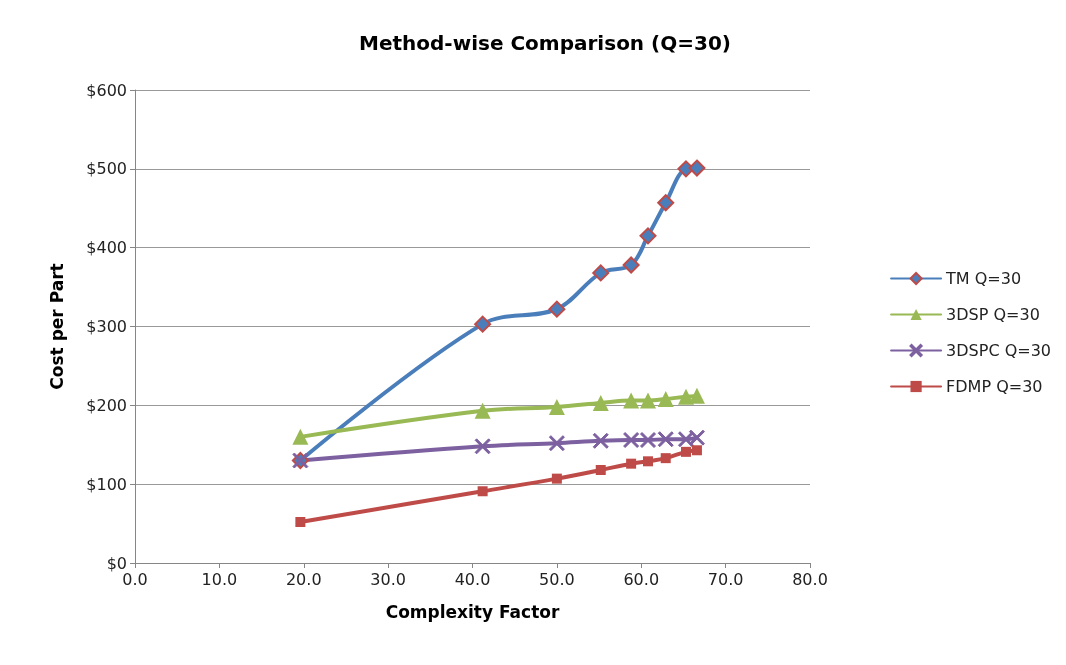 This screenshot has height=665, width=1066. Describe the element at coordinates (998, 350) in the screenshot. I see `legend-label: 3DSPC Q=30` at that location.